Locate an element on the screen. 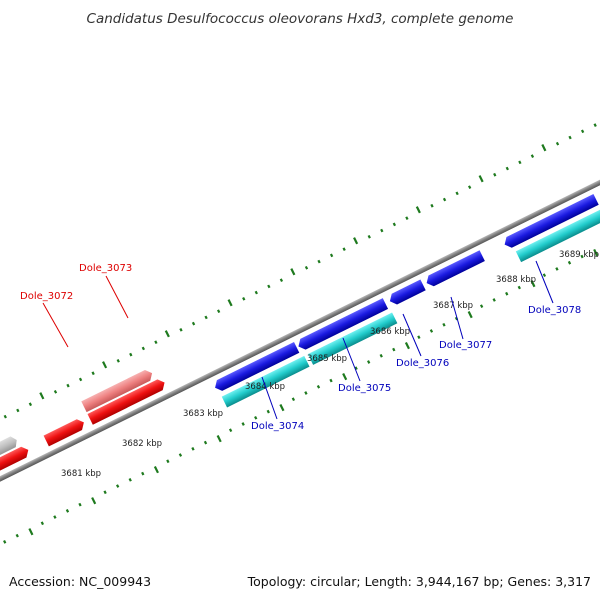 This screenshot has height=600, width=600. gene-label-dole-3075: Dole_3075 is located at coordinates (364, 388).